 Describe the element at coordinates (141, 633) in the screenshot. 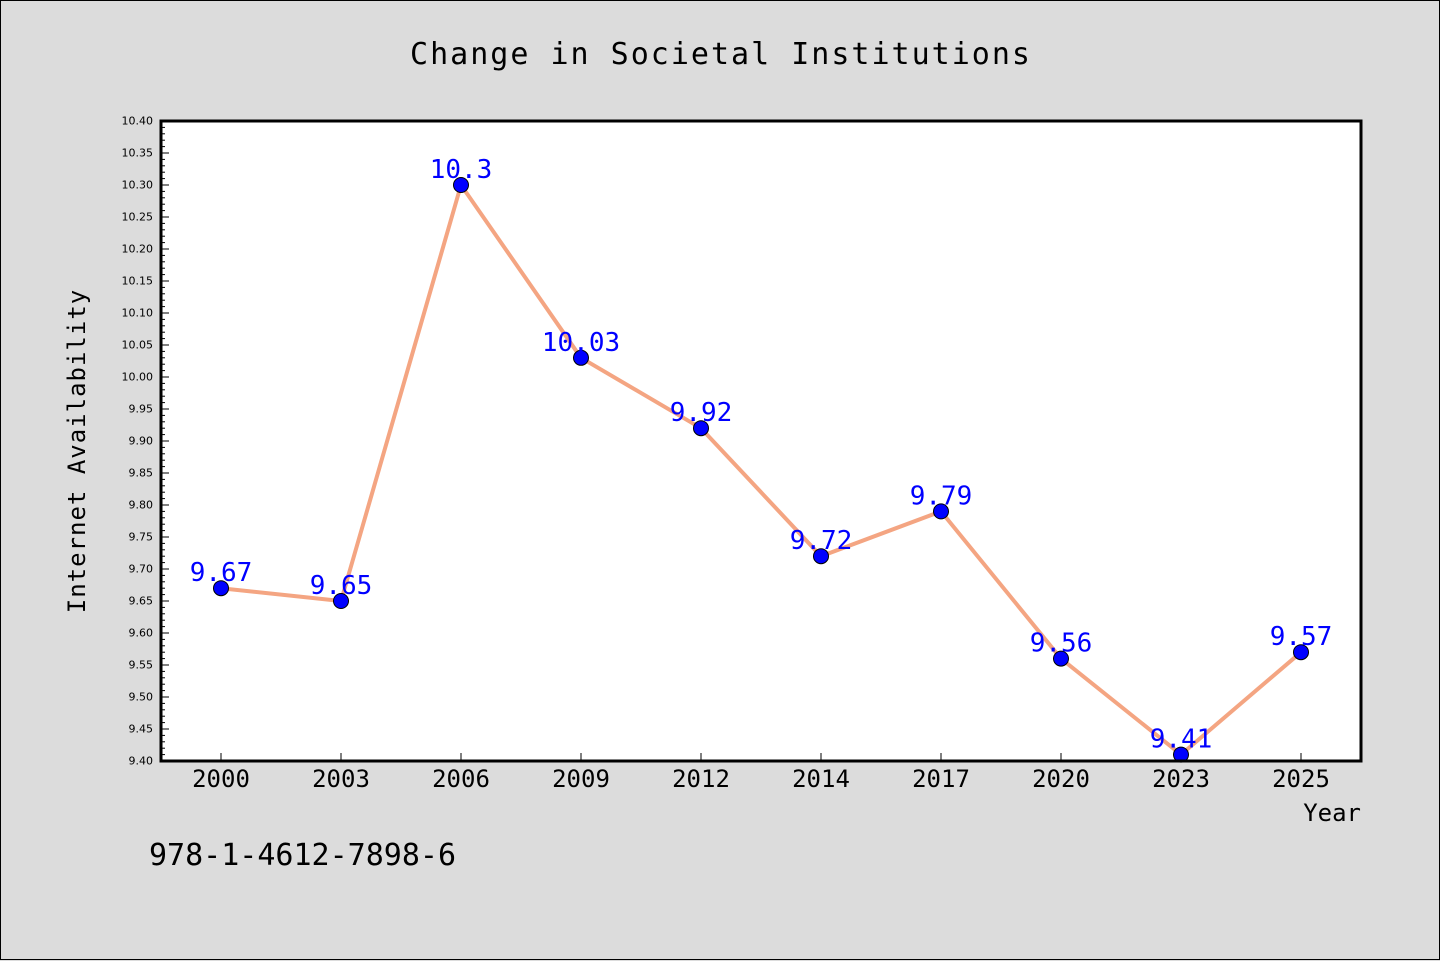

I see `y-tick-label: 9.60` at that location.